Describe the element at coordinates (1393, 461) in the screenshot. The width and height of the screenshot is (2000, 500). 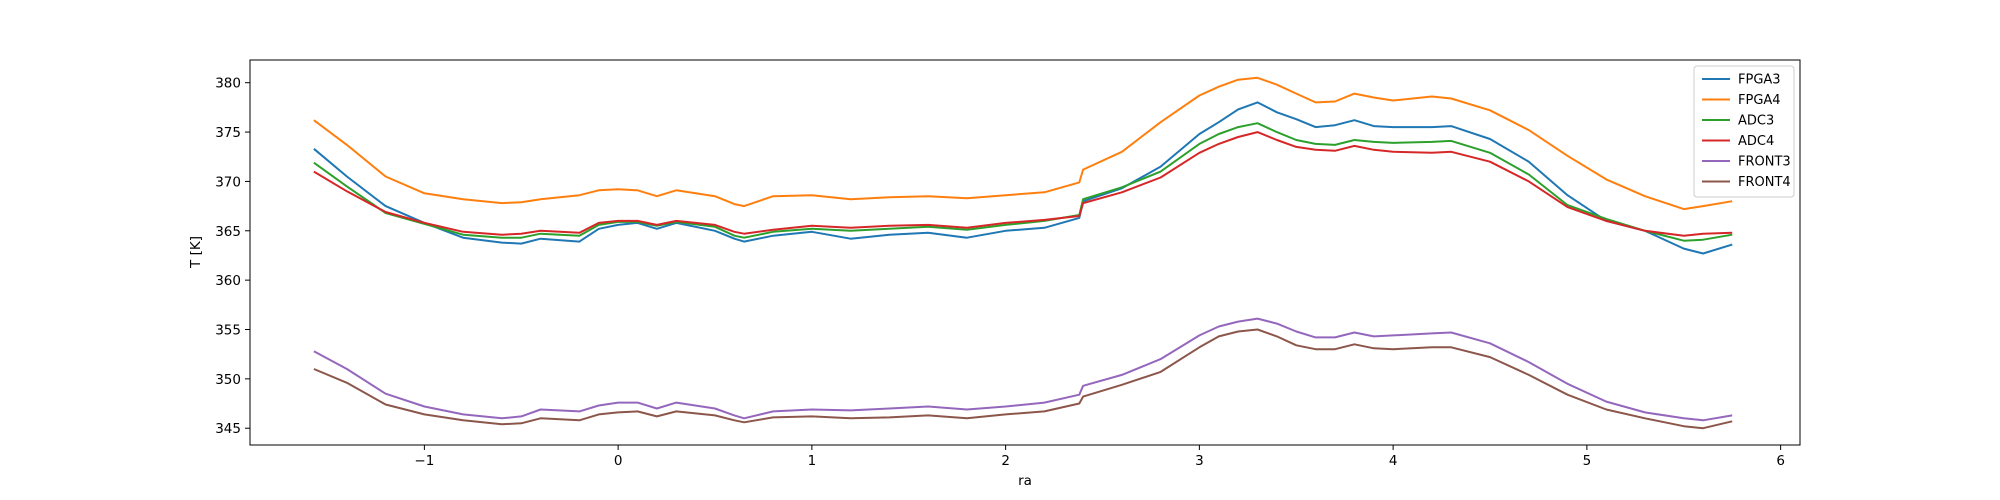
I see `x-tick-label: 4` at that location.